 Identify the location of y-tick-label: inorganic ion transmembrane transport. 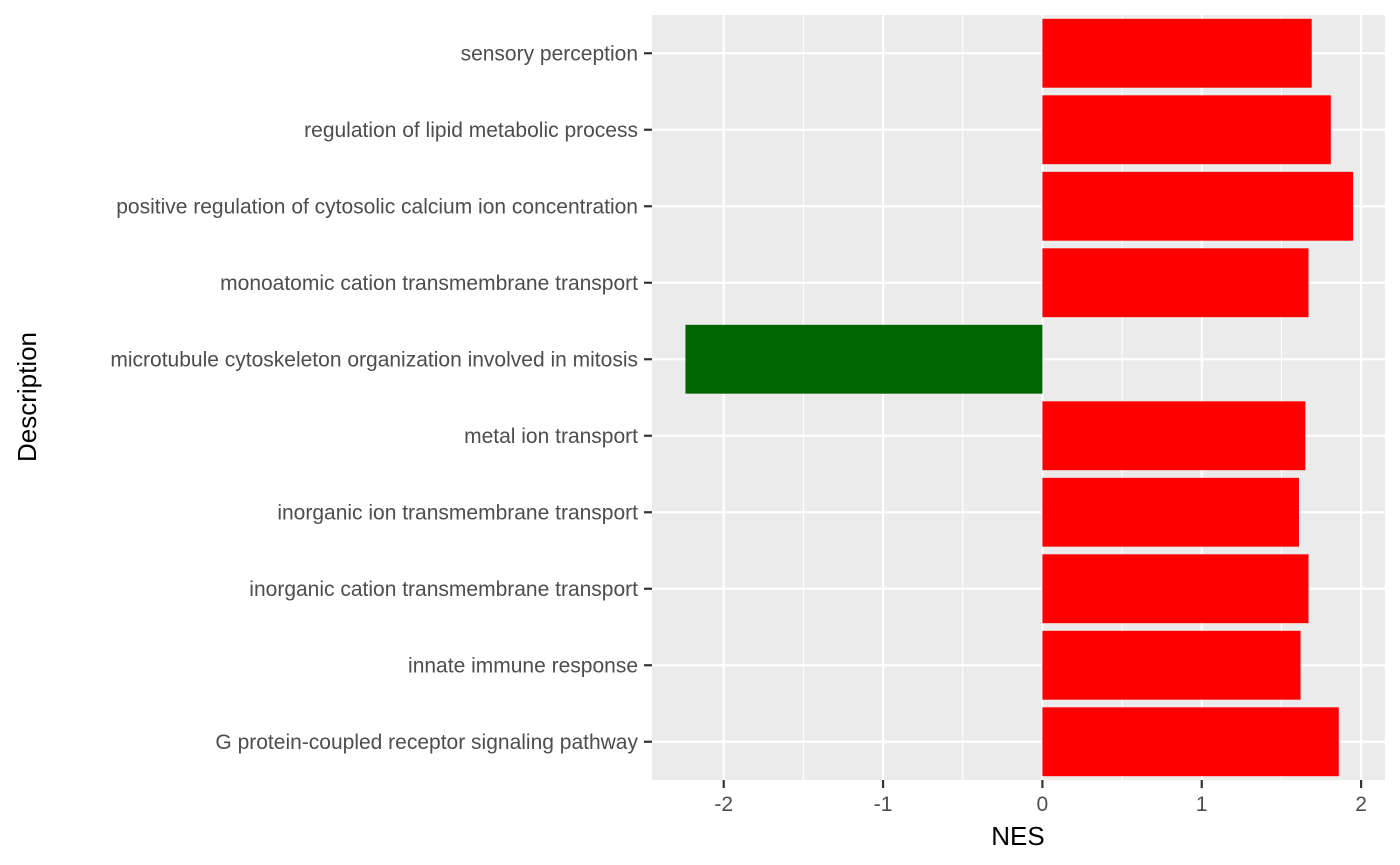
(457, 512).